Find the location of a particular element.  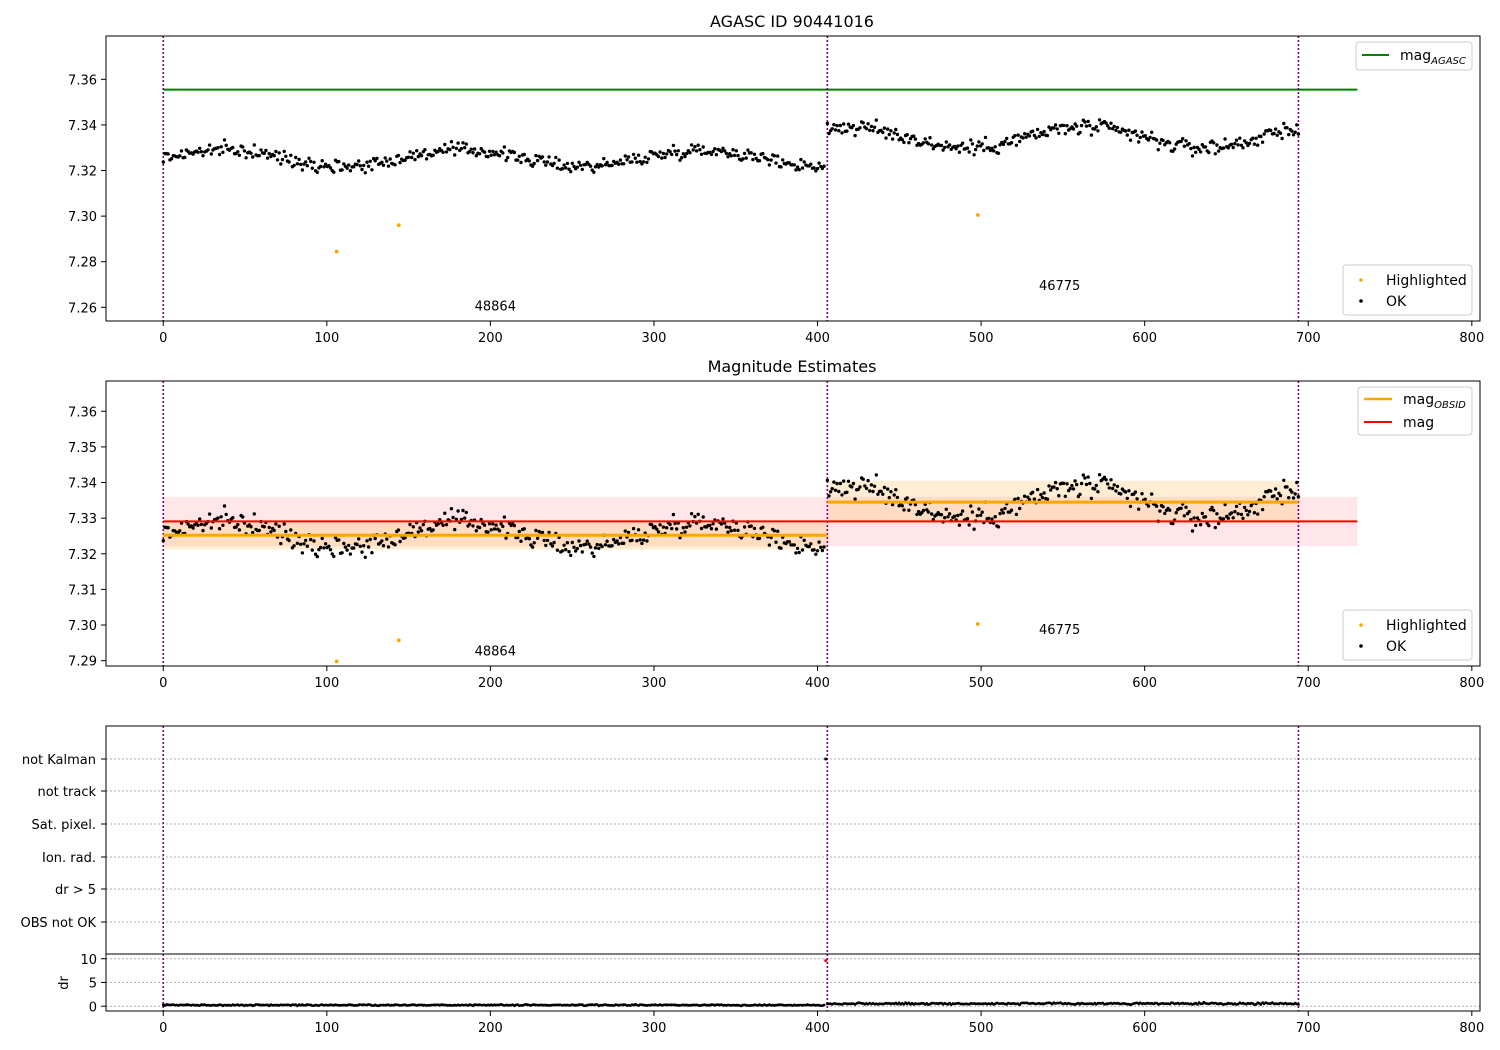

panel1-ytick-label: 7.26 is located at coordinates (82, 308).